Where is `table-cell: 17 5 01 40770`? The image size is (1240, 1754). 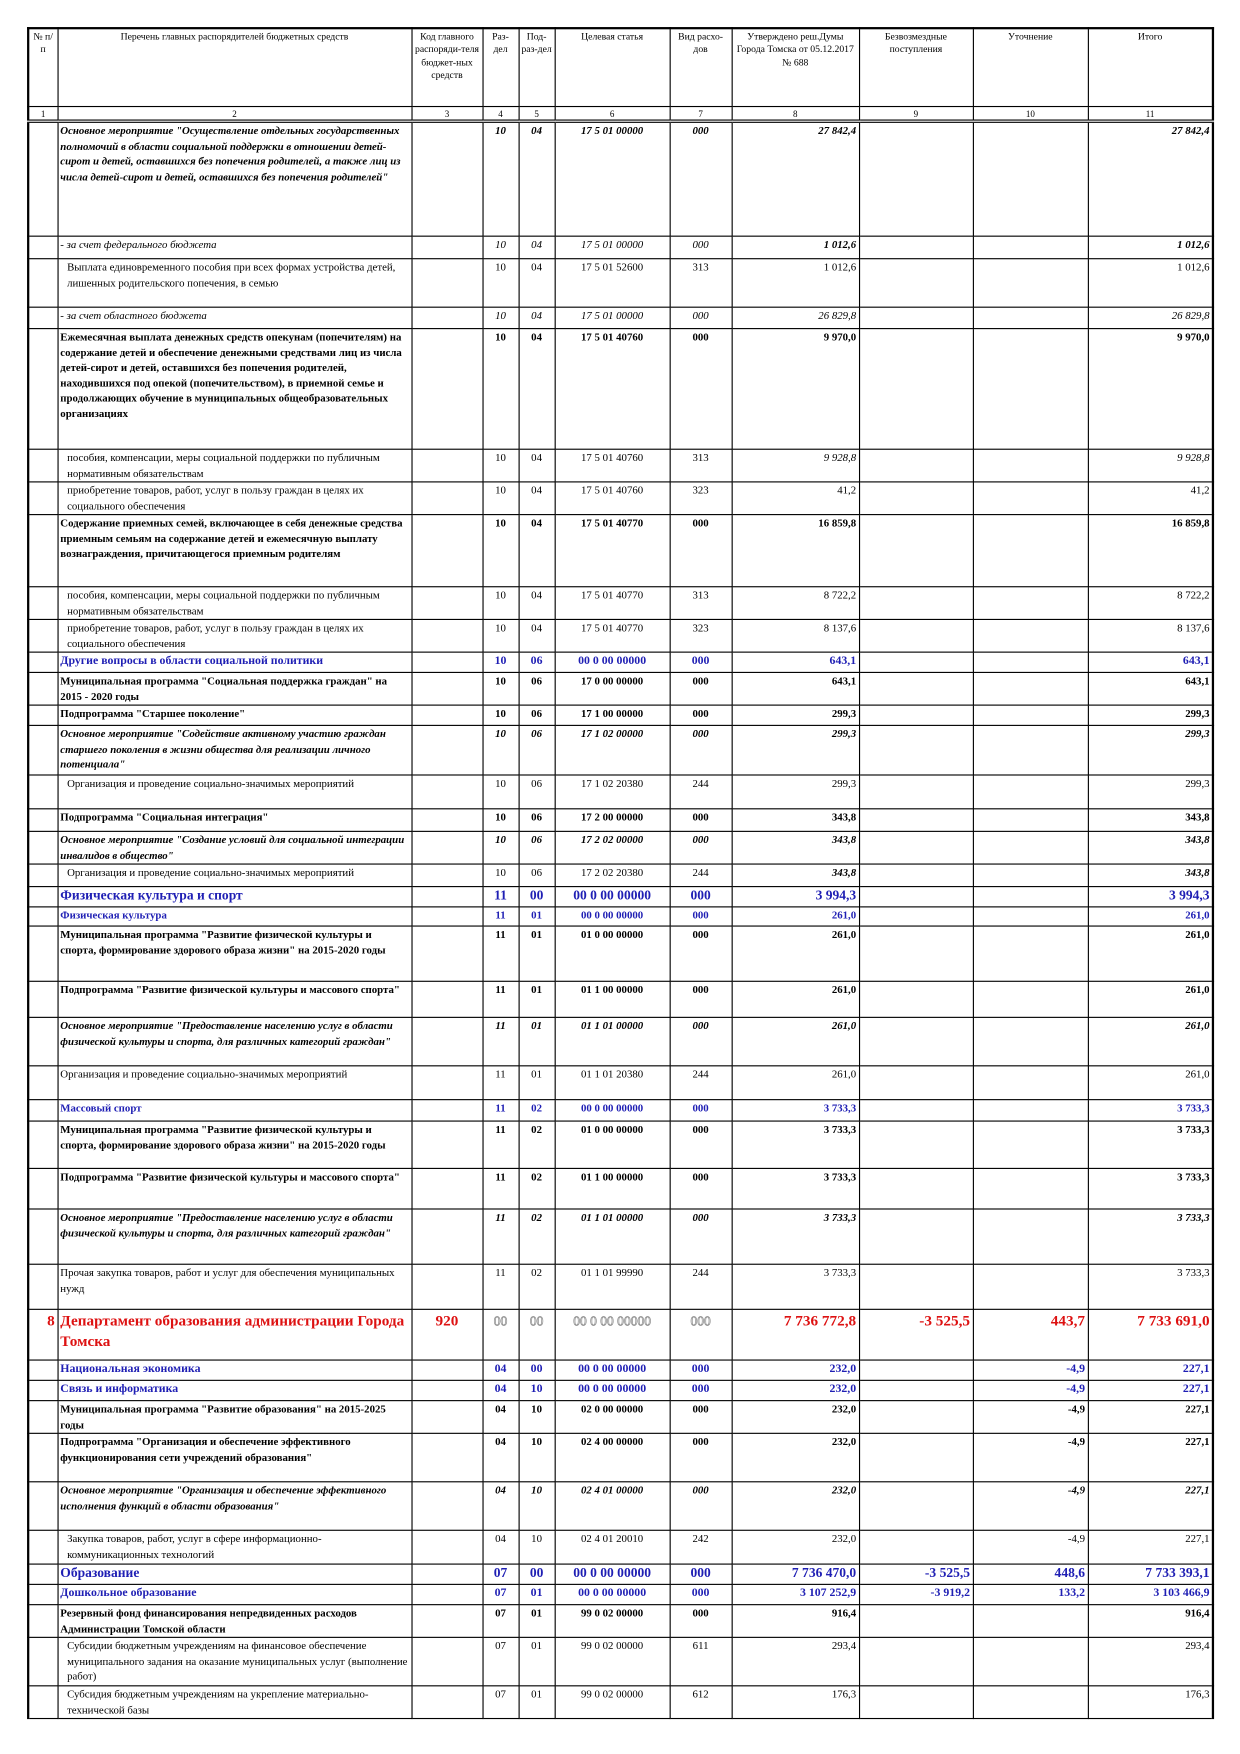
table-cell: 17 5 01 40770 is located at coordinates (612, 635).